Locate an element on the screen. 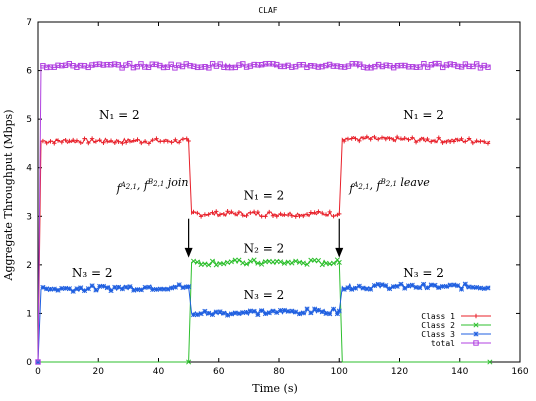 This screenshot has height=401, width=536. event-label-suffix: join is located at coordinates (177, 182).